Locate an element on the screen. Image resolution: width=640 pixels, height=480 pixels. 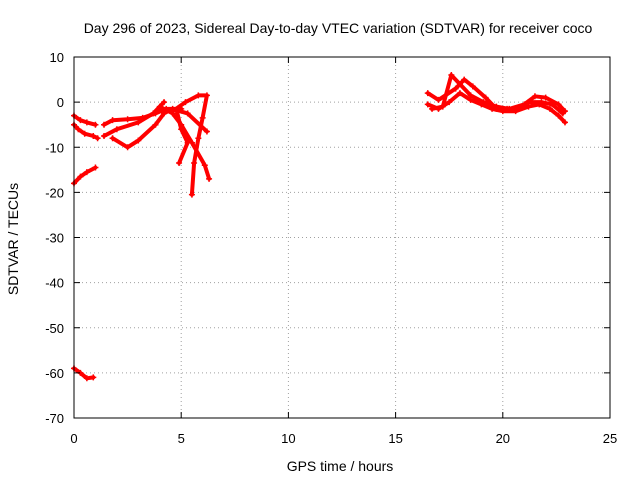
y-tick-label: -40 is located at coordinates (54, 283).